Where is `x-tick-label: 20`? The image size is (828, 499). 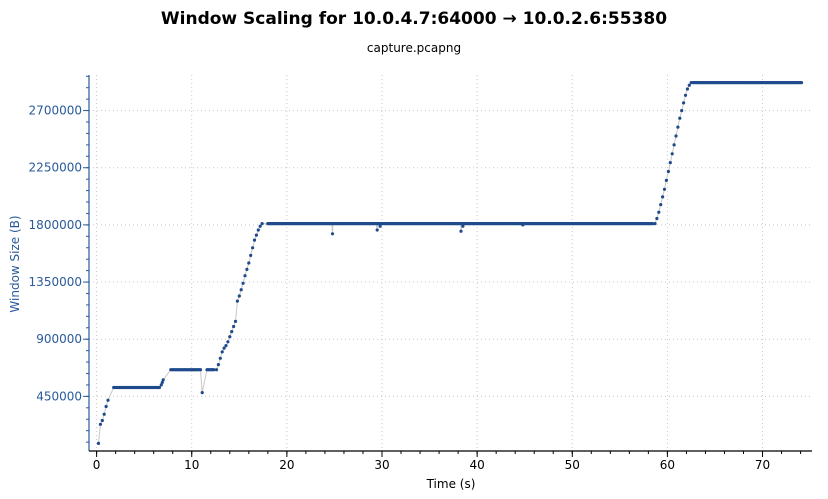 x-tick-label: 20 is located at coordinates (286, 465).